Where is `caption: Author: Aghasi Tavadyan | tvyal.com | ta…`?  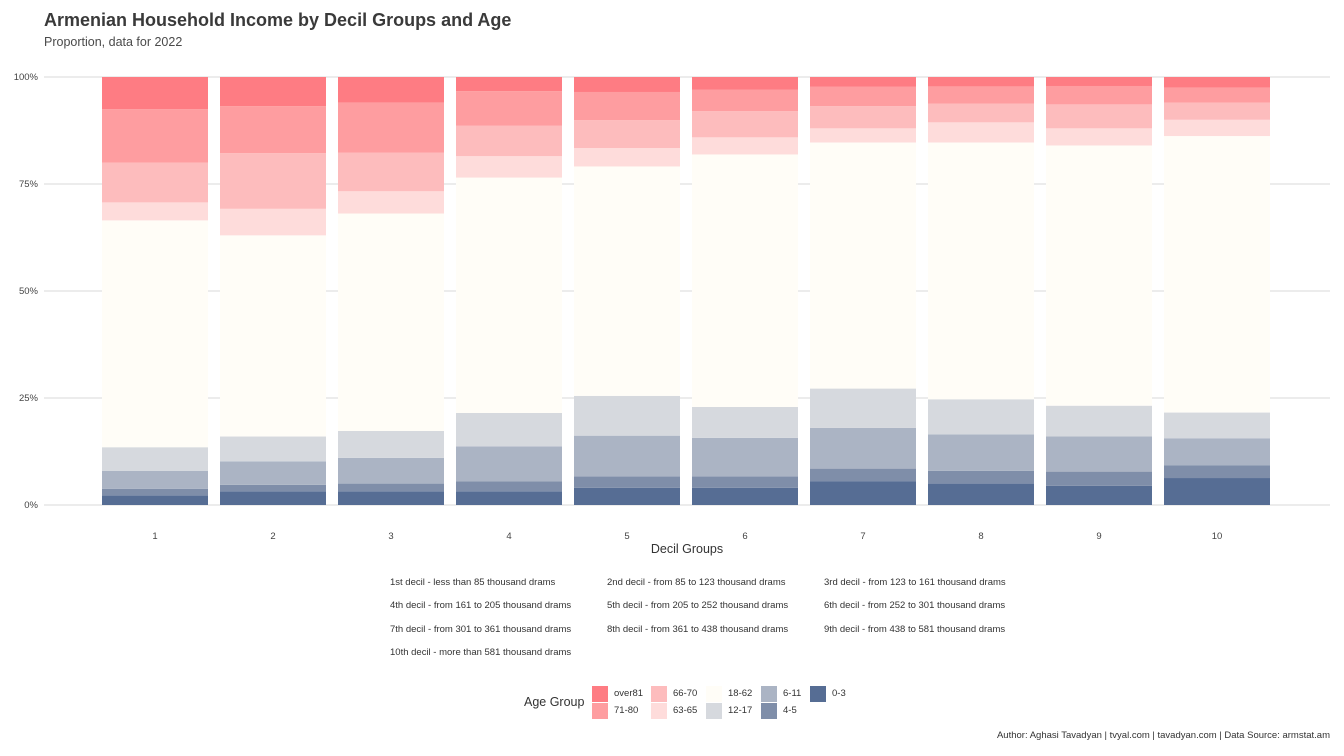 caption: Author: Aghasi Tavadyan | tvyal.com | ta… is located at coordinates (1163, 735).